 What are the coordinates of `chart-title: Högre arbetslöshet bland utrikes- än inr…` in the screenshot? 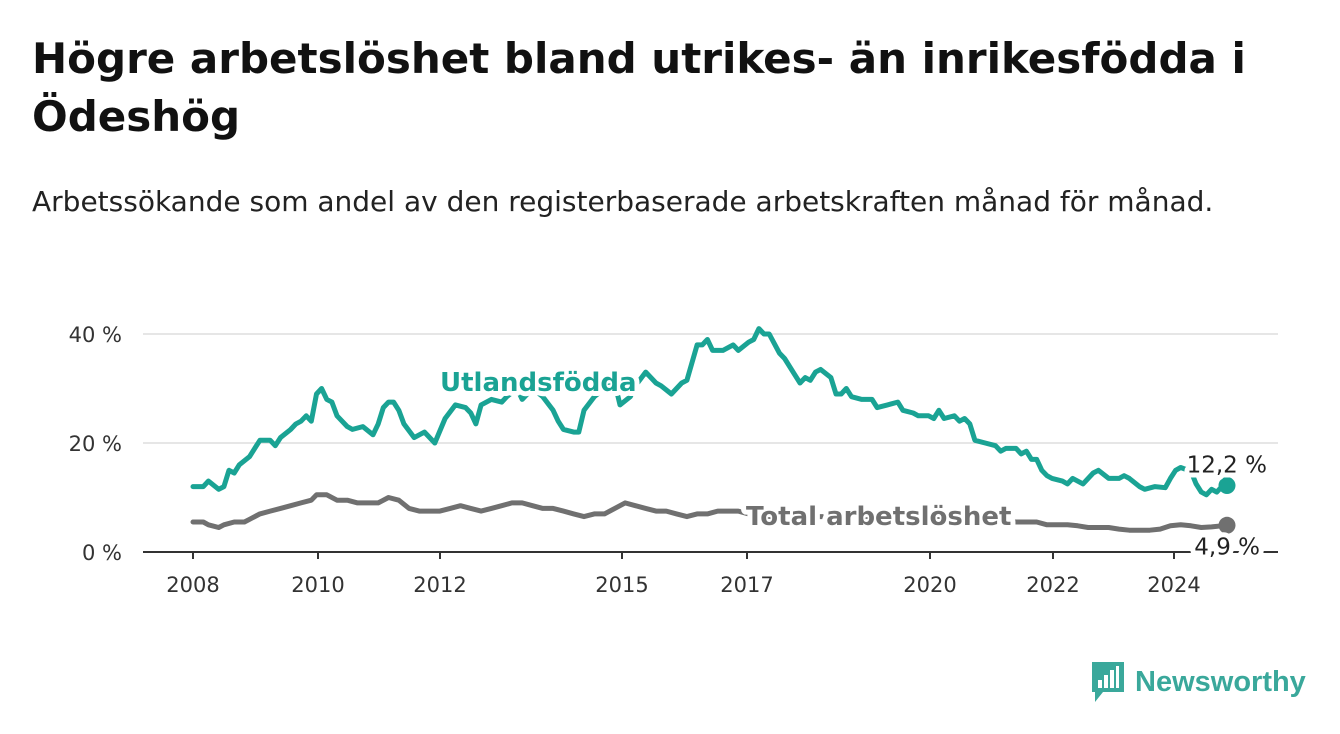 It's located at (639, 87).